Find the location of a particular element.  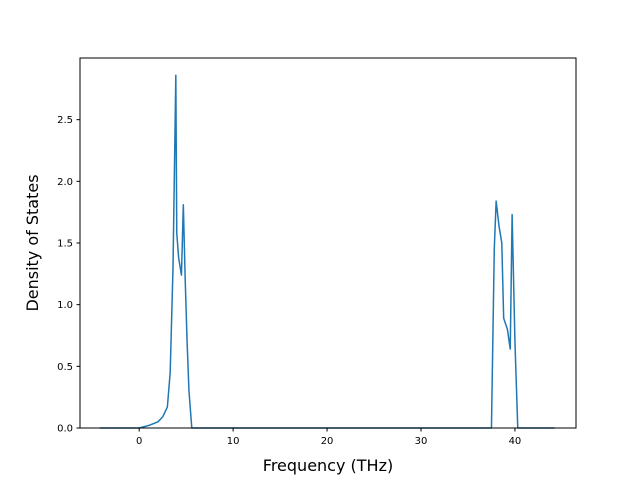

y-tick-label: 1.0 is located at coordinates (65, 305).